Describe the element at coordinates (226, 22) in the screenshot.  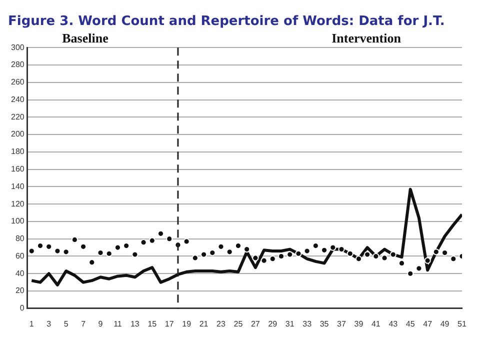
I see `chart-title: Figure 3. Word Count and Repertoire of Words: Data for J.T.` at that location.